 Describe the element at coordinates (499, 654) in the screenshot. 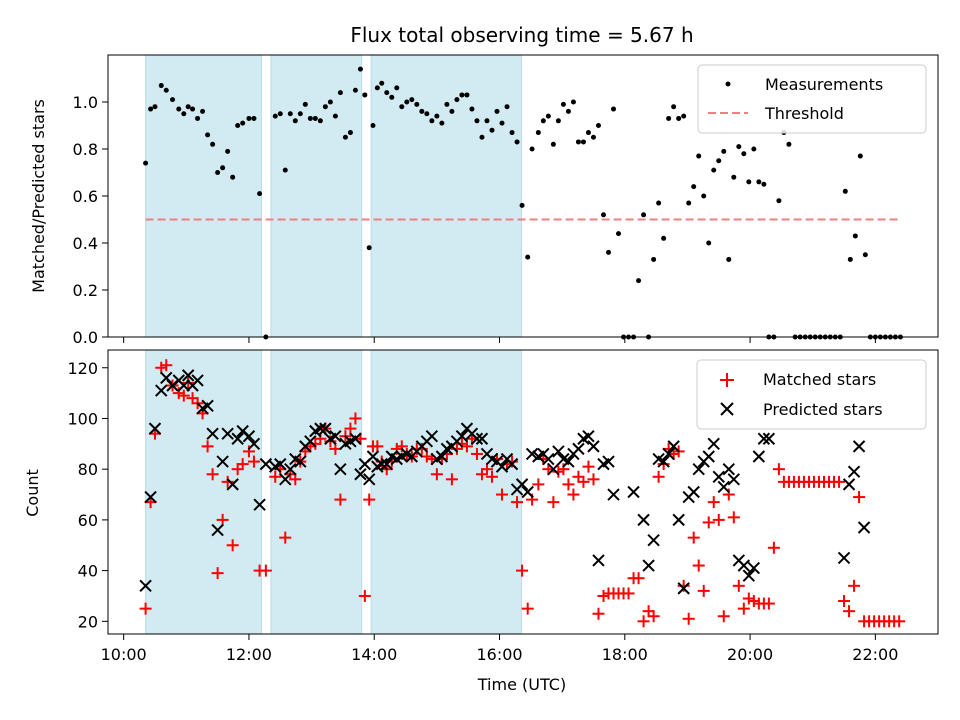

I see `x-tick-label: 16:00` at that location.